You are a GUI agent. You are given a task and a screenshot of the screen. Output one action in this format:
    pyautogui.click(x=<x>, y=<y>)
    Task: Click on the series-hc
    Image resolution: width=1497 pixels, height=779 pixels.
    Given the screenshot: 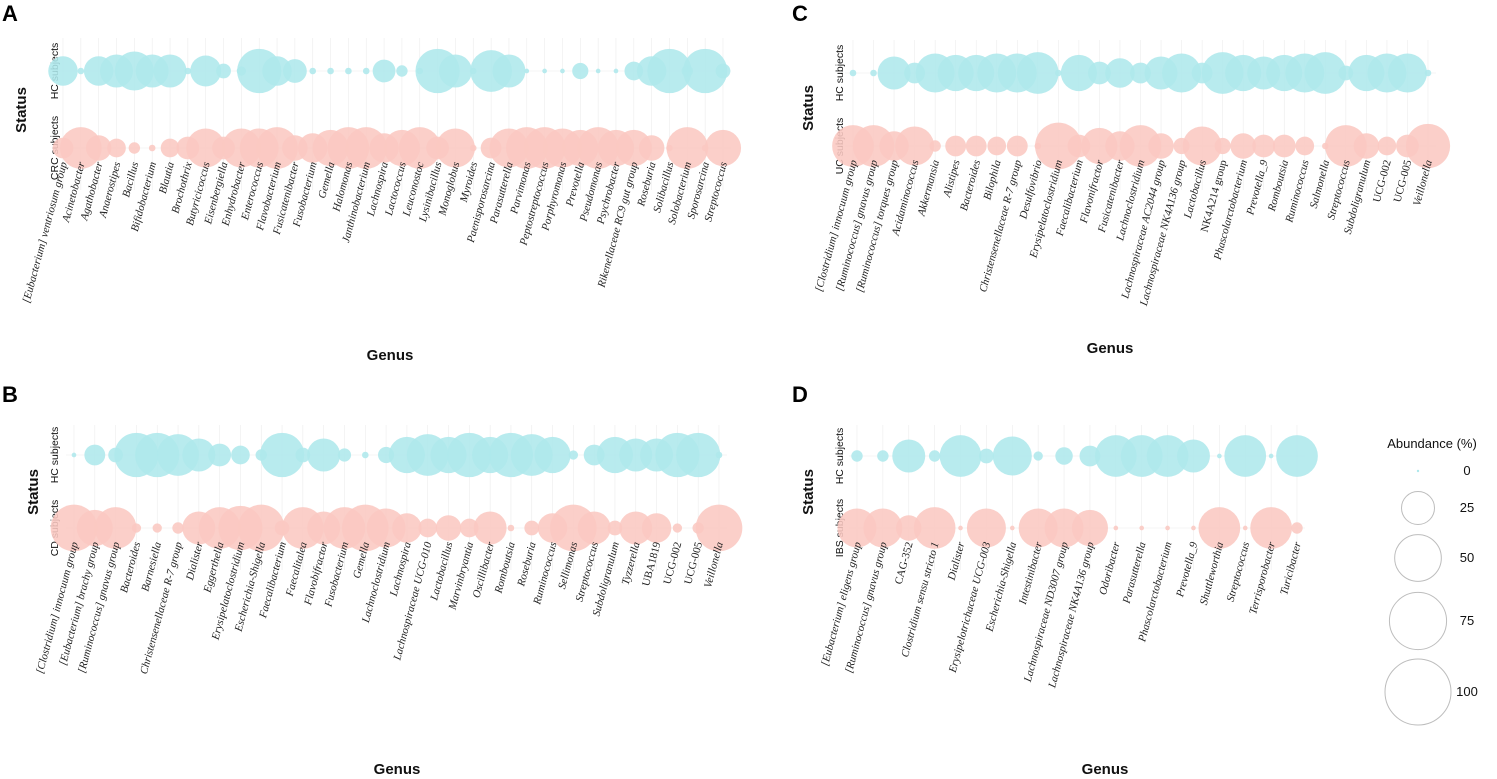 What is the action you would take?
    pyautogui.click(x=1140, y=73)
    